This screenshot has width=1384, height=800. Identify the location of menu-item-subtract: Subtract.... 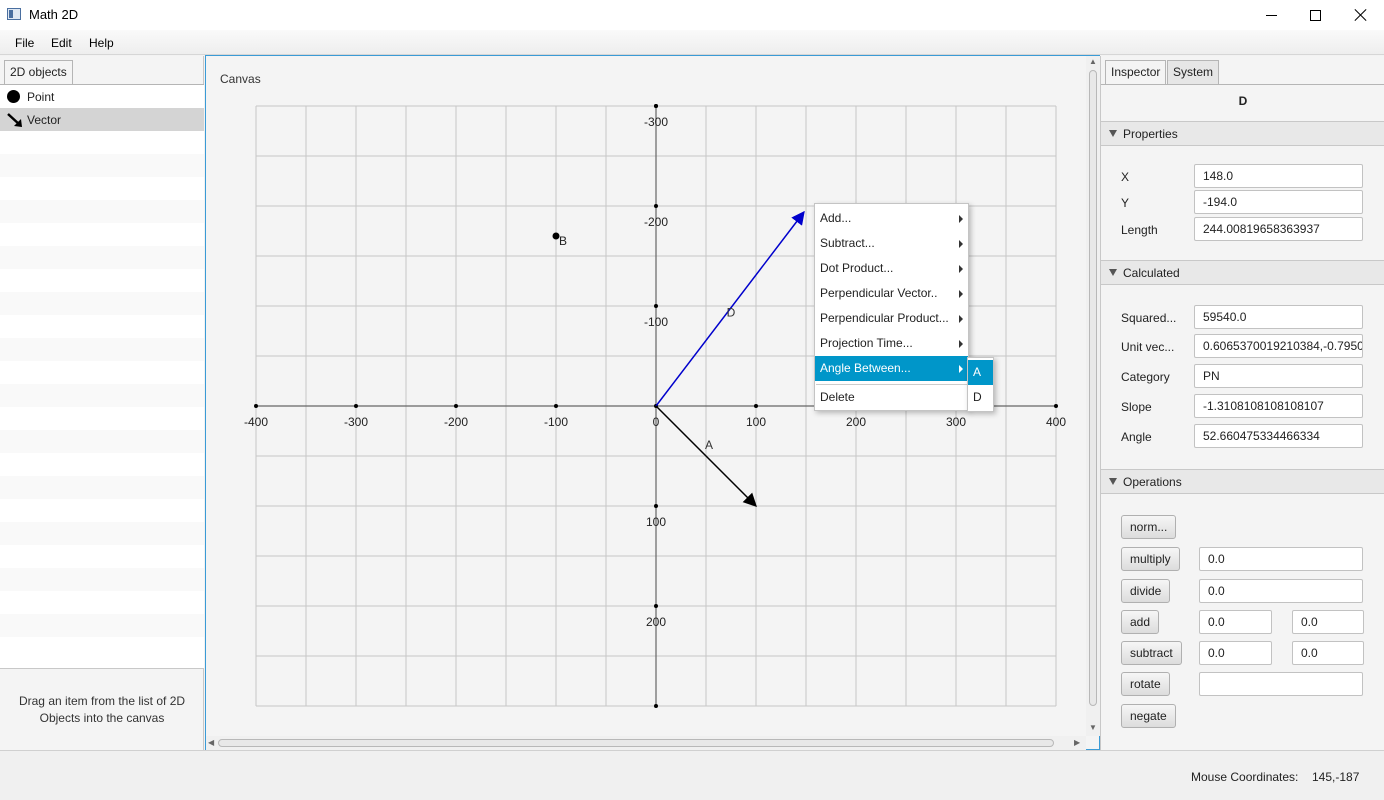
(891, 243).